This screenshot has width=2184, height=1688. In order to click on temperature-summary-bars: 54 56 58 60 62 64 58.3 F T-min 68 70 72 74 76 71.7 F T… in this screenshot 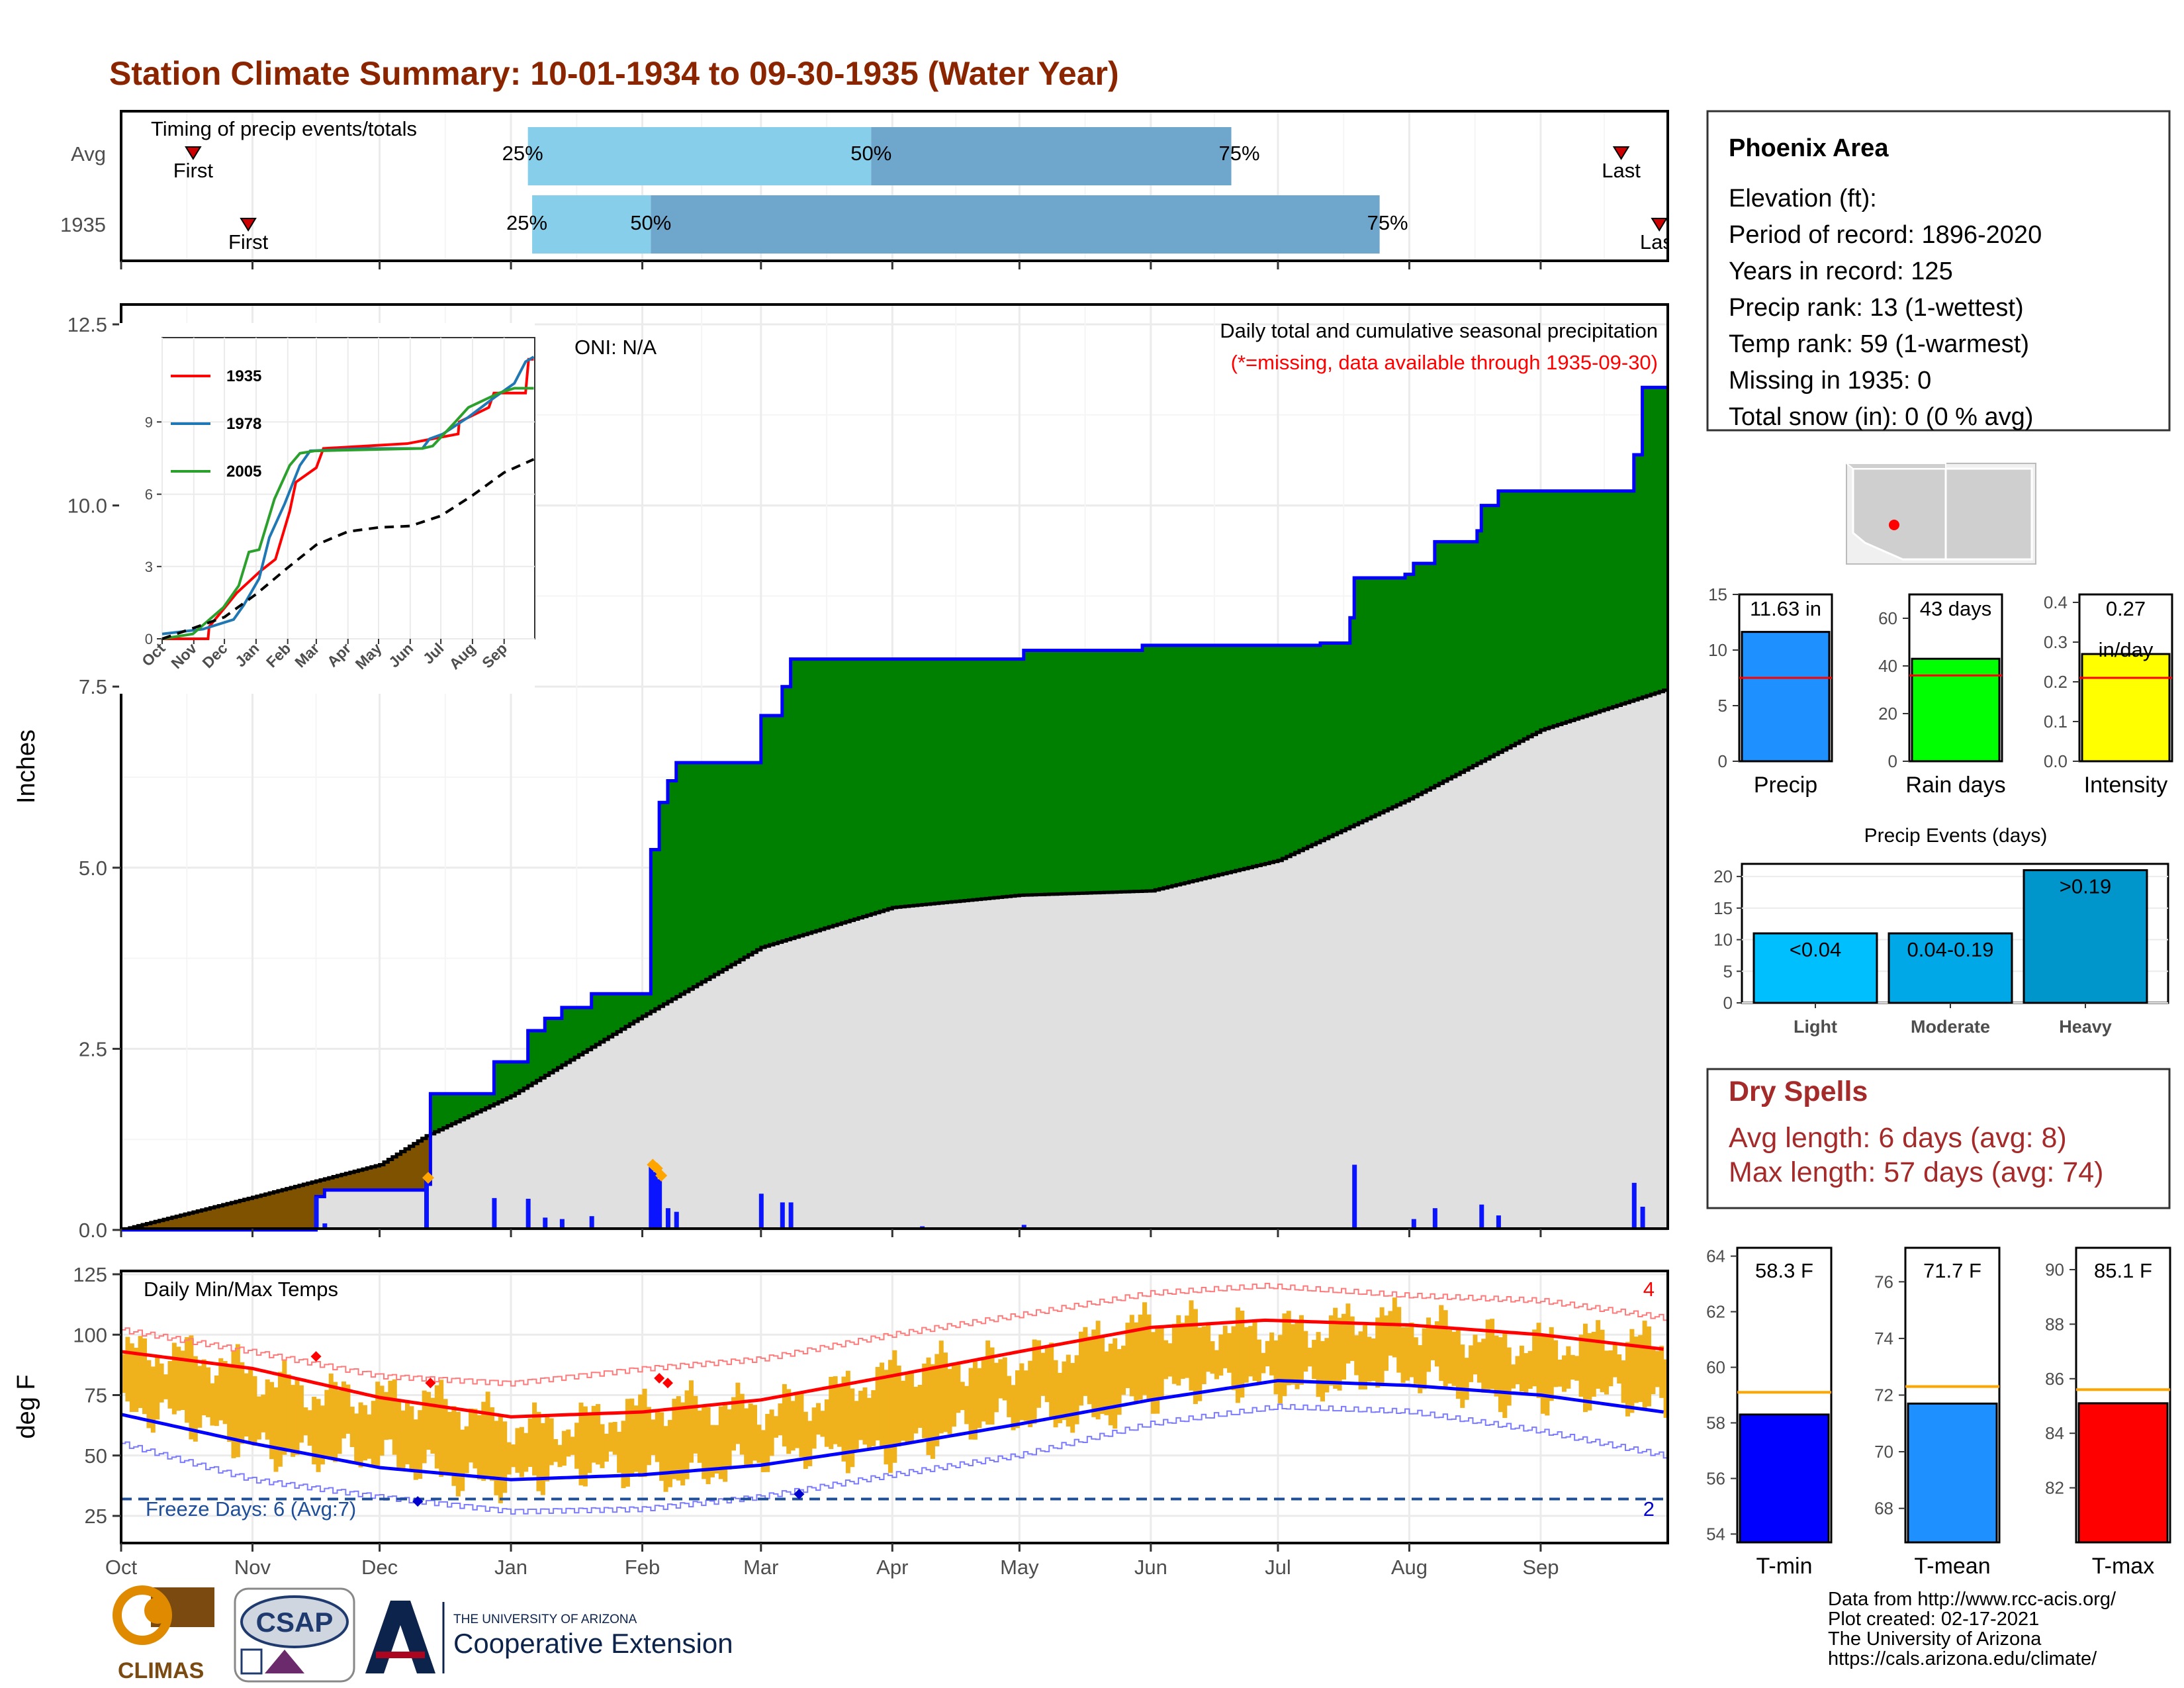, I will do `click(1939, 1412)`.